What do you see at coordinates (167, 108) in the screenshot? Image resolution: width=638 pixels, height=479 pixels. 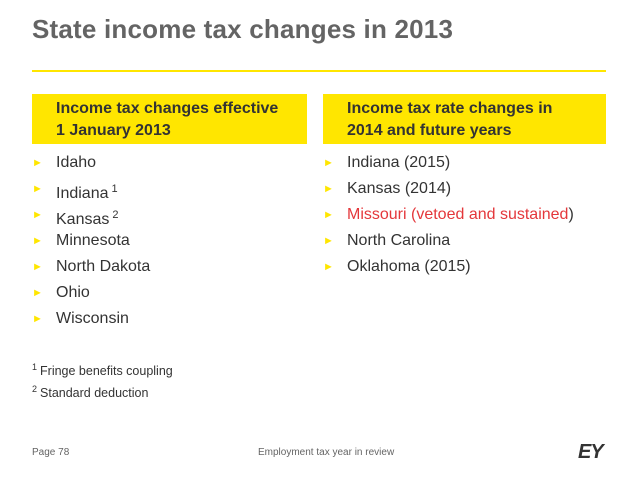 I see `left-header-line1: Income tax changes effective` at bounding box center [167, 108].